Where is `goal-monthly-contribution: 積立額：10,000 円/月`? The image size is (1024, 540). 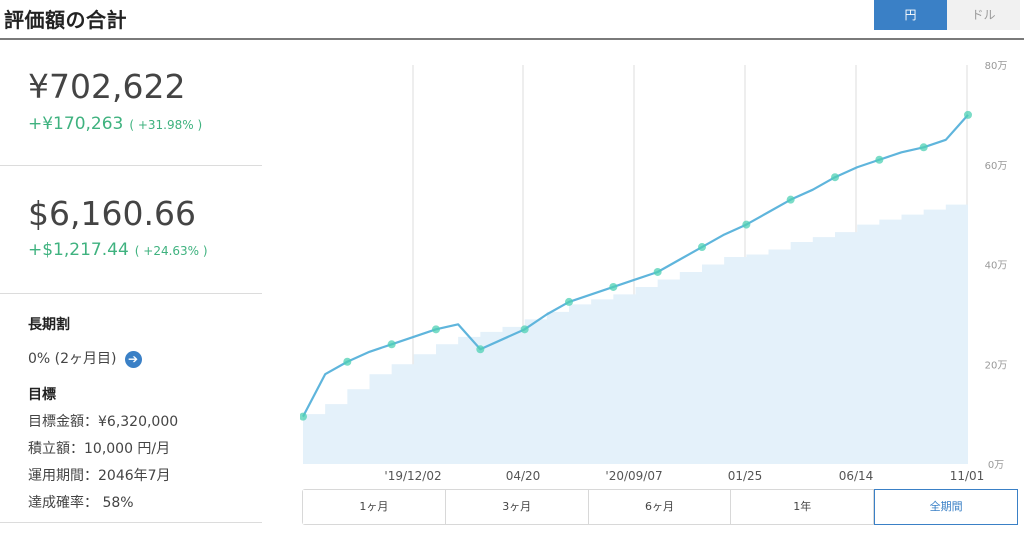 goal-monthly-contribution: 積立額：10,000 円/月 is located at coordinates (99, 449).